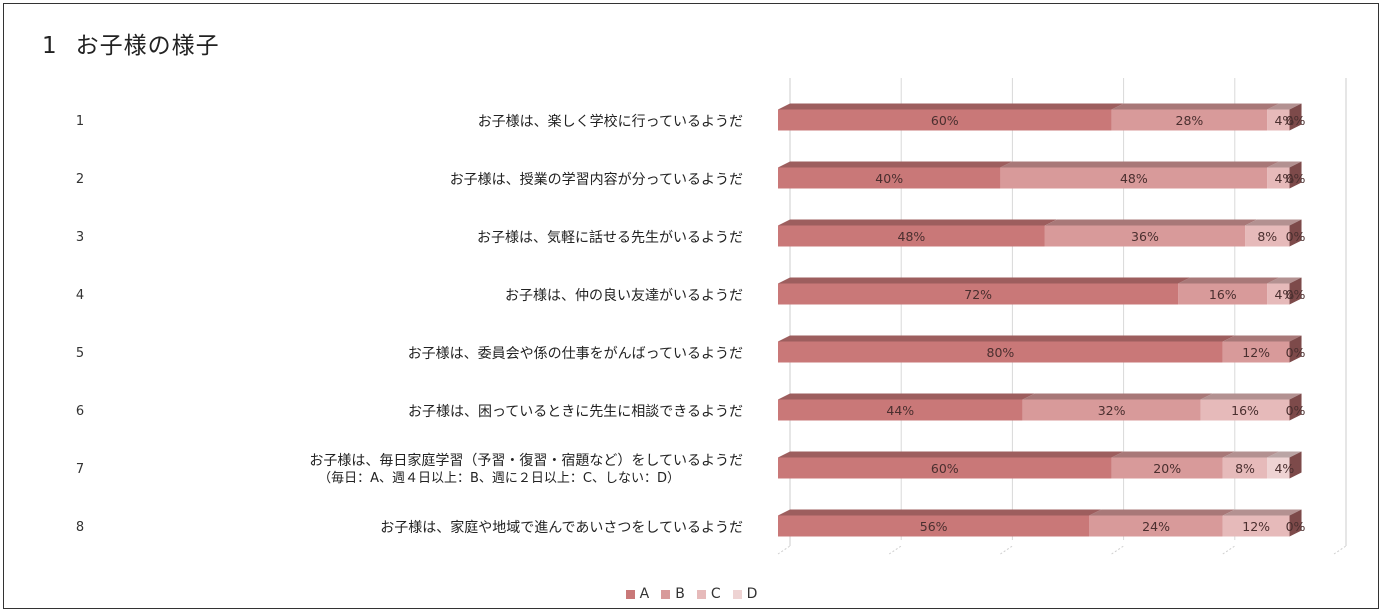 Image resolution: width=1383 pixels, height=612 pixels. I want to click on category-label: お子様は、仲の良い友達がいるようだ, so click(624, 296).